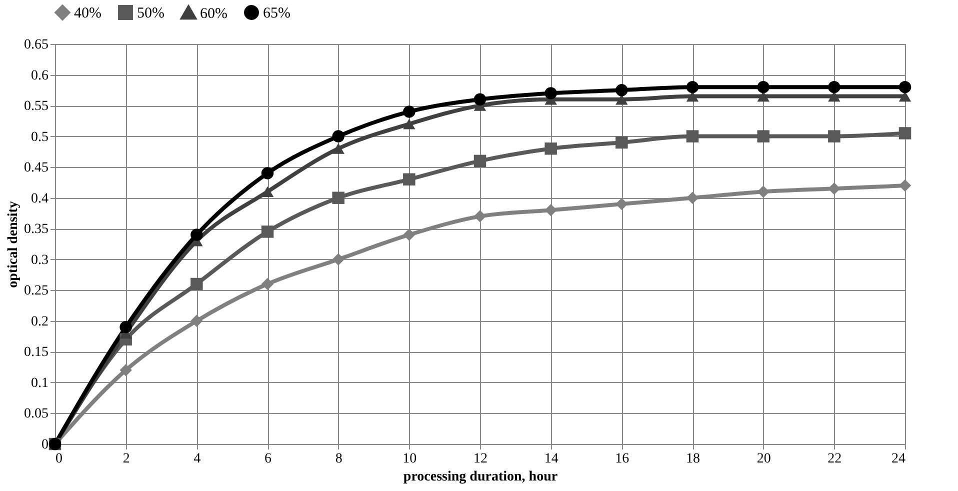 This screenshot has height=491, width=958. Describe the element at coordinates (481, 459) in the screenshot. I see `x-tick-label: 12` at that location.